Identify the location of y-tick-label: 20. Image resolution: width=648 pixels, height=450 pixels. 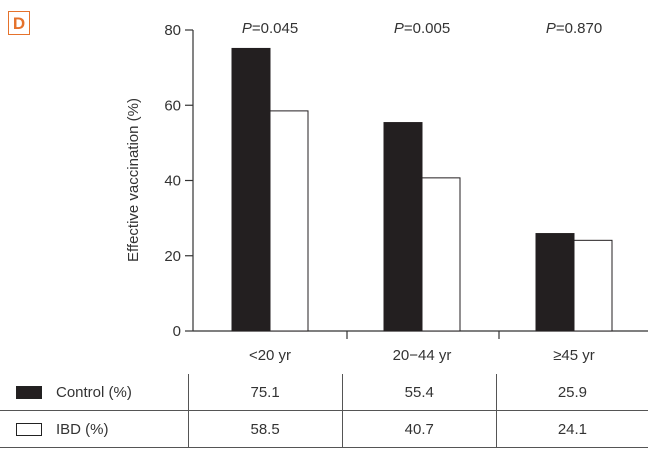
(172, 256).